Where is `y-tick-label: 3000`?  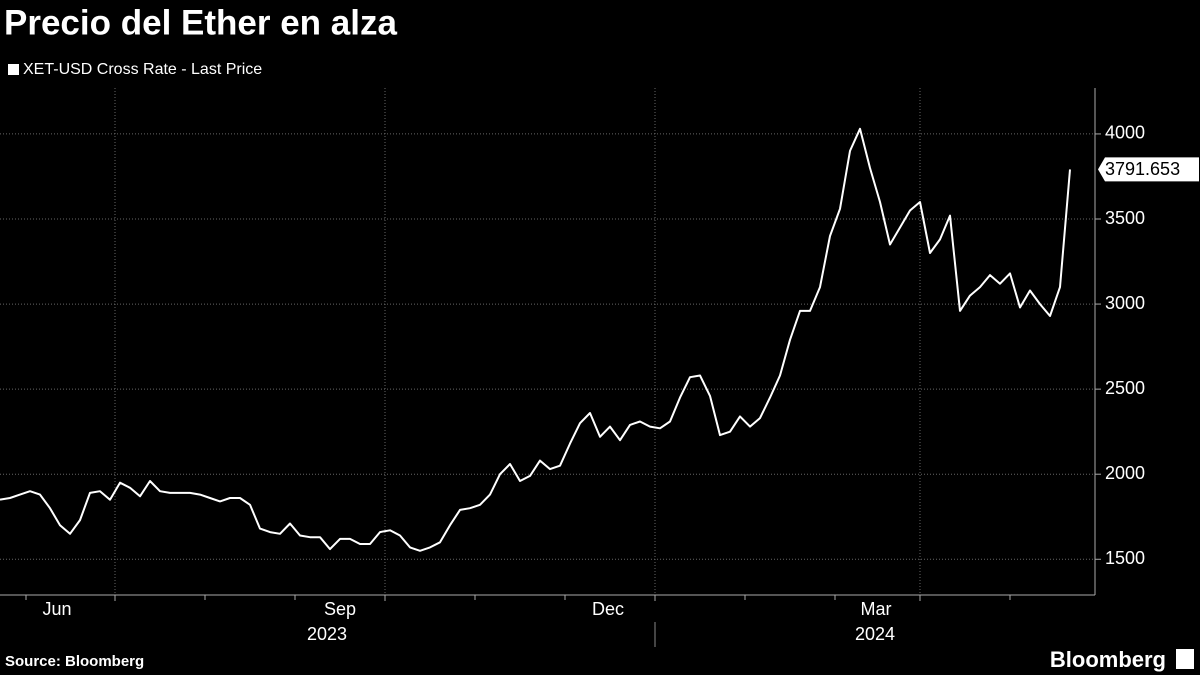
y-tick-label: 3000 is located at coordinates (1125, 303).